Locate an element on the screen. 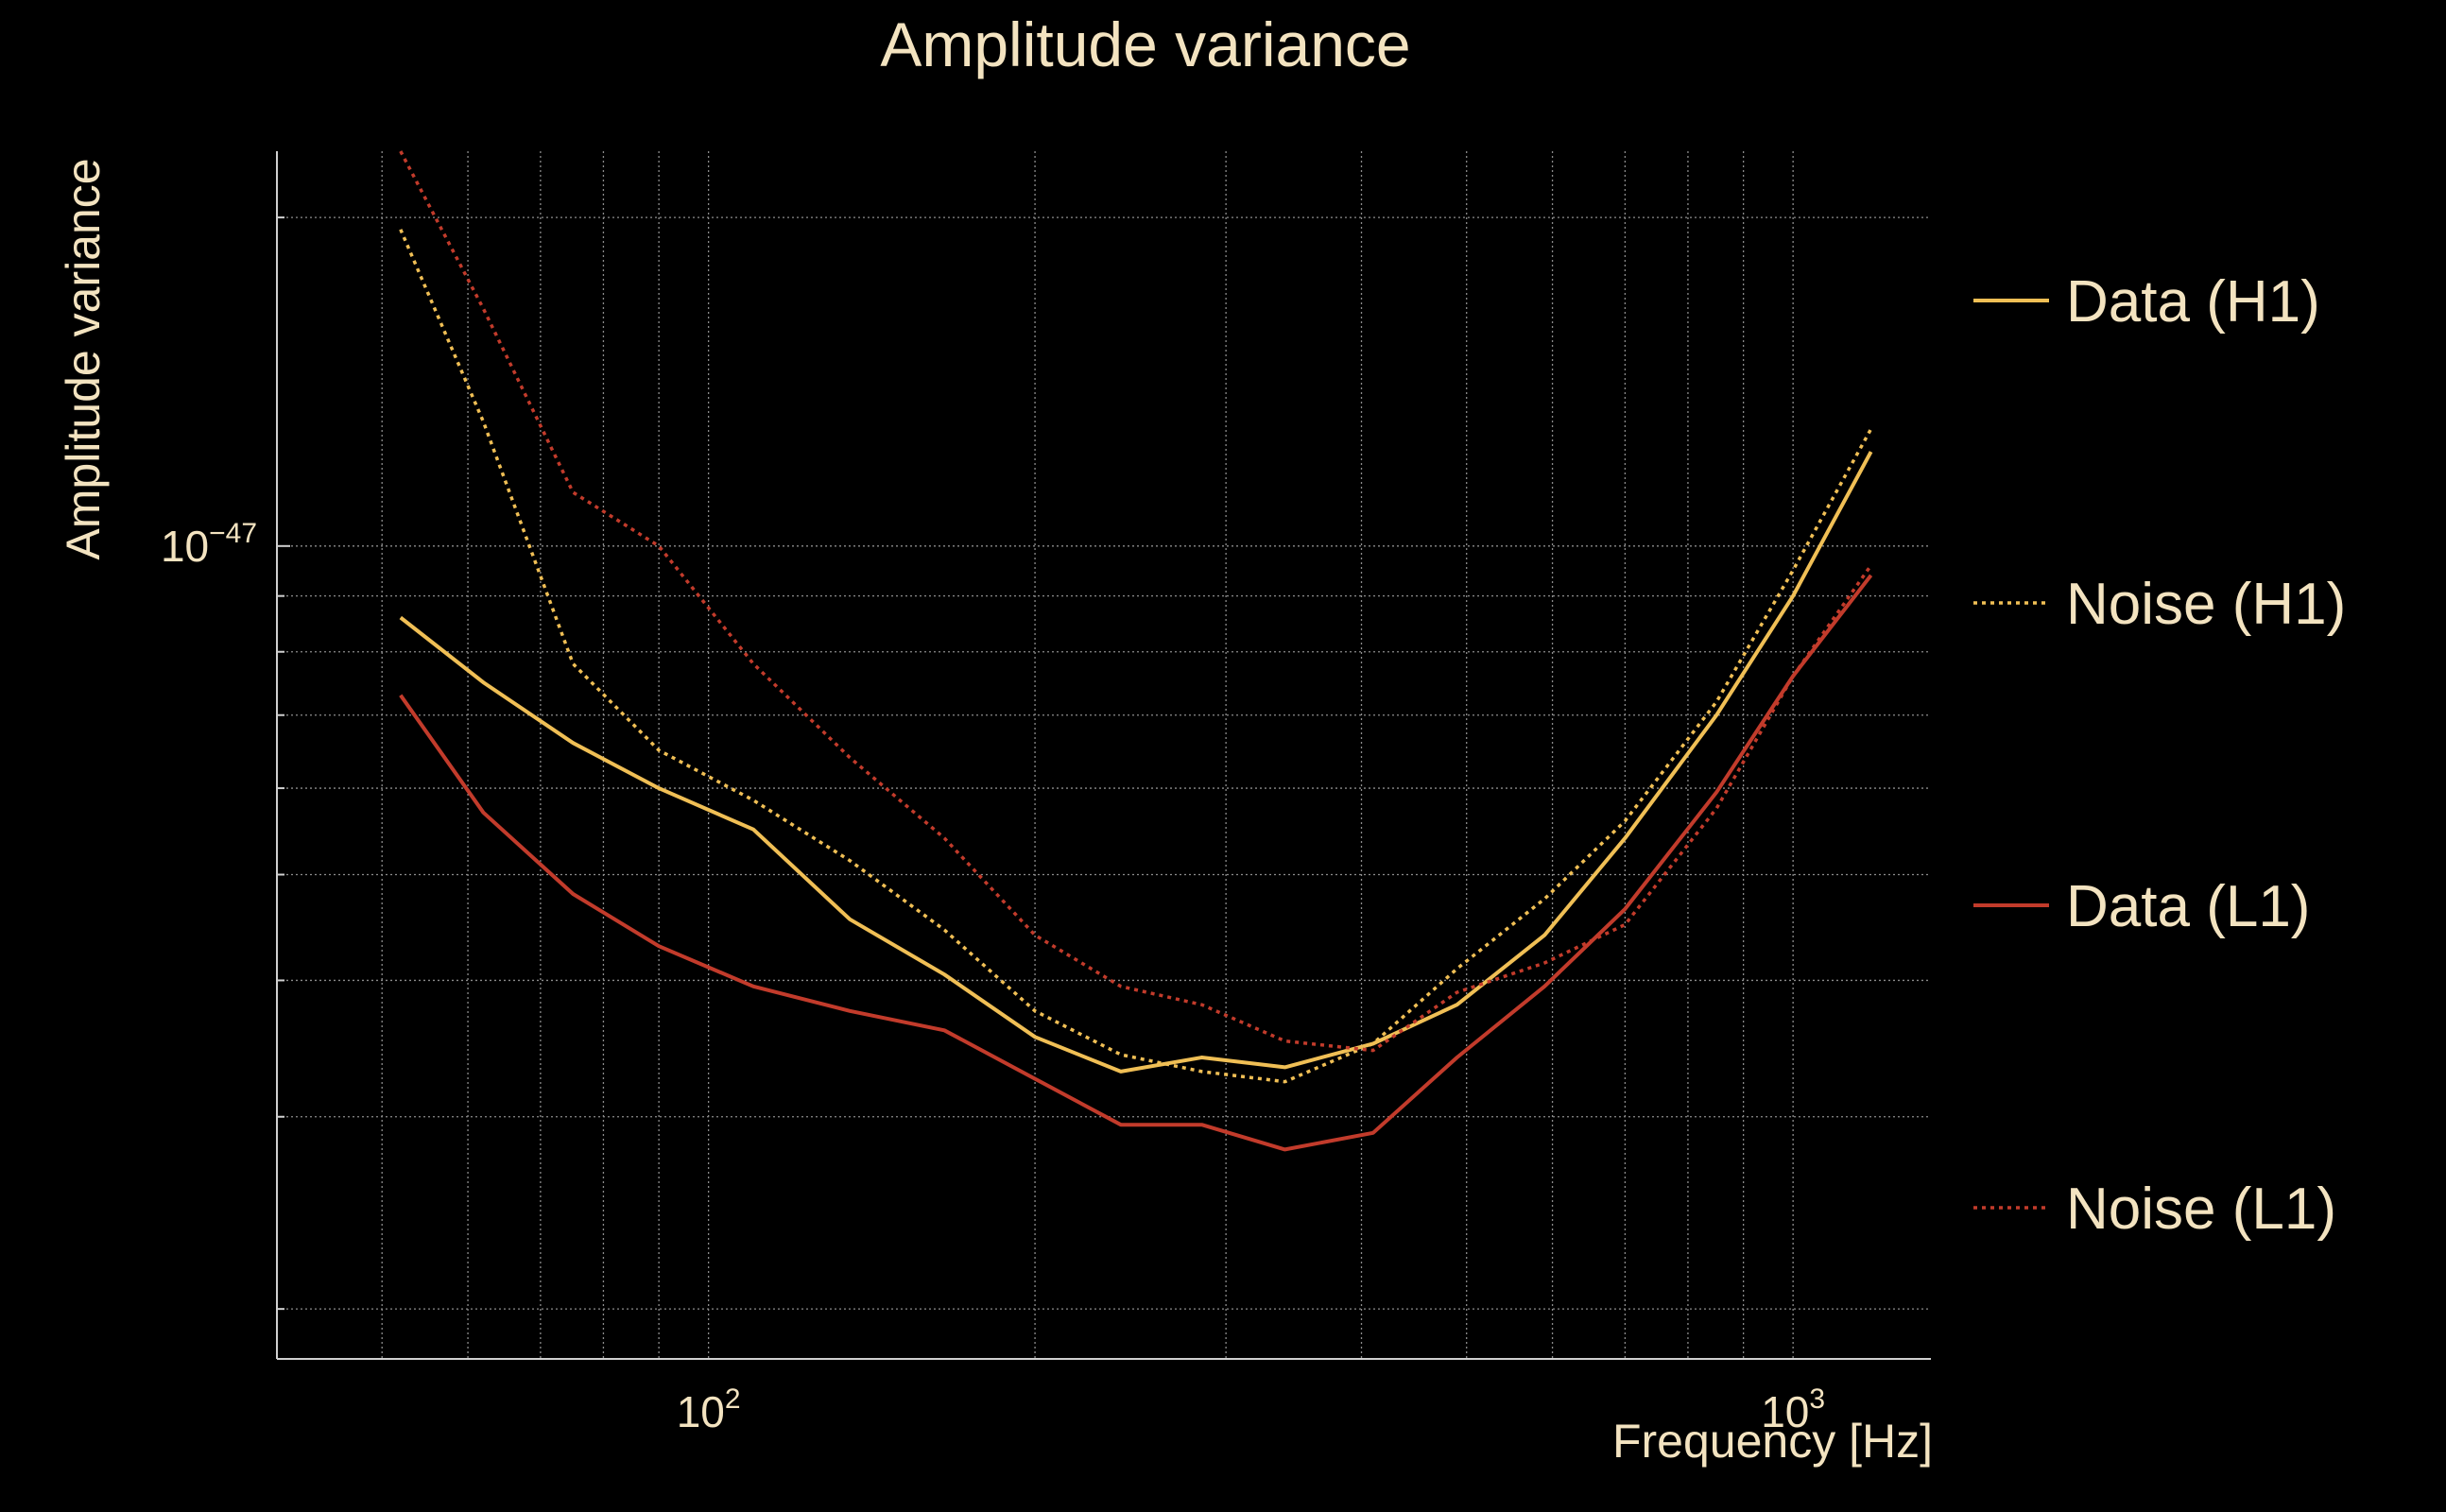 Image resolution: width=2446 pixels, height=1512 pixels. legend-entry: Noise (L1) is located at coordinates (2154, 1209).